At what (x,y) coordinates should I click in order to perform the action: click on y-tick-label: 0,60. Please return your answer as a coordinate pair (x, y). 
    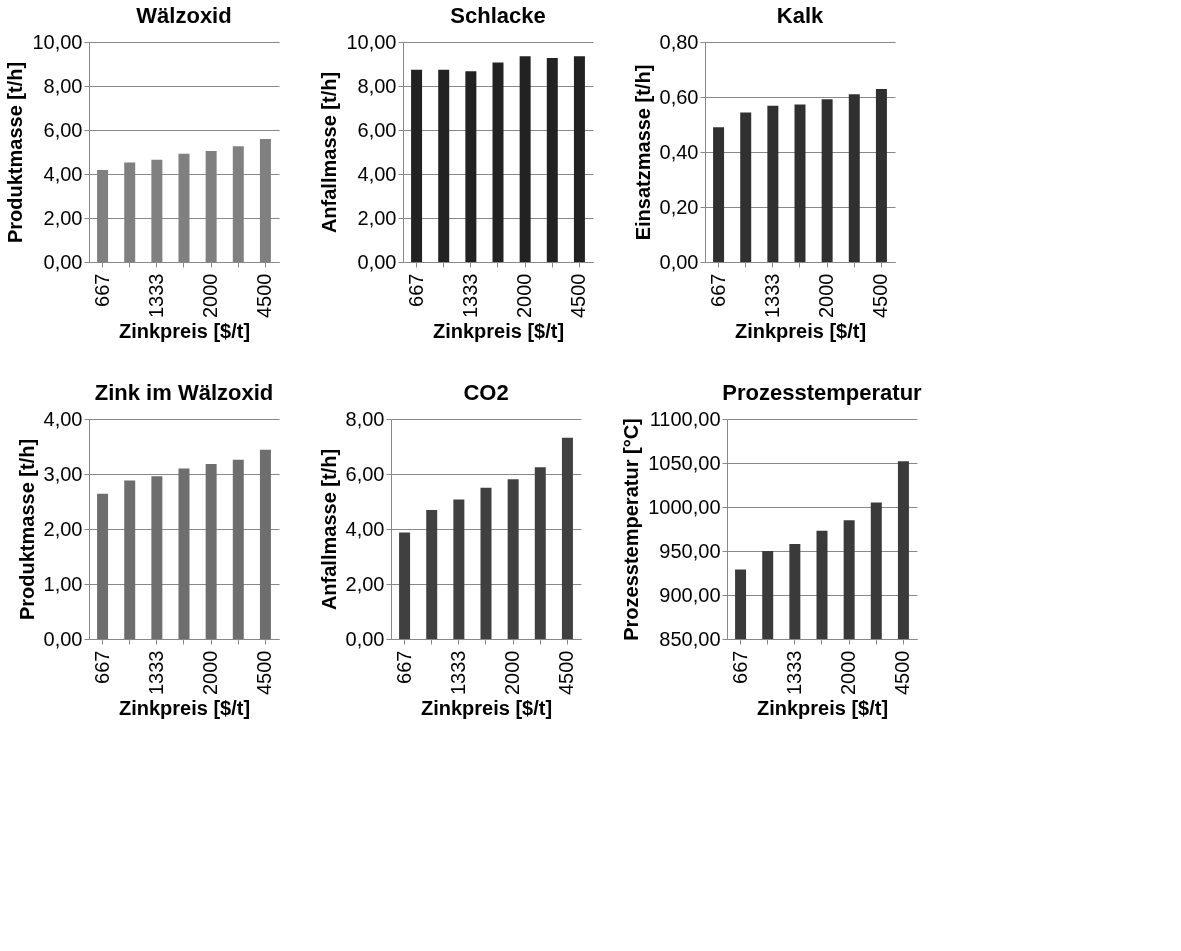
    Looking at the image, I should click on (679, 96).